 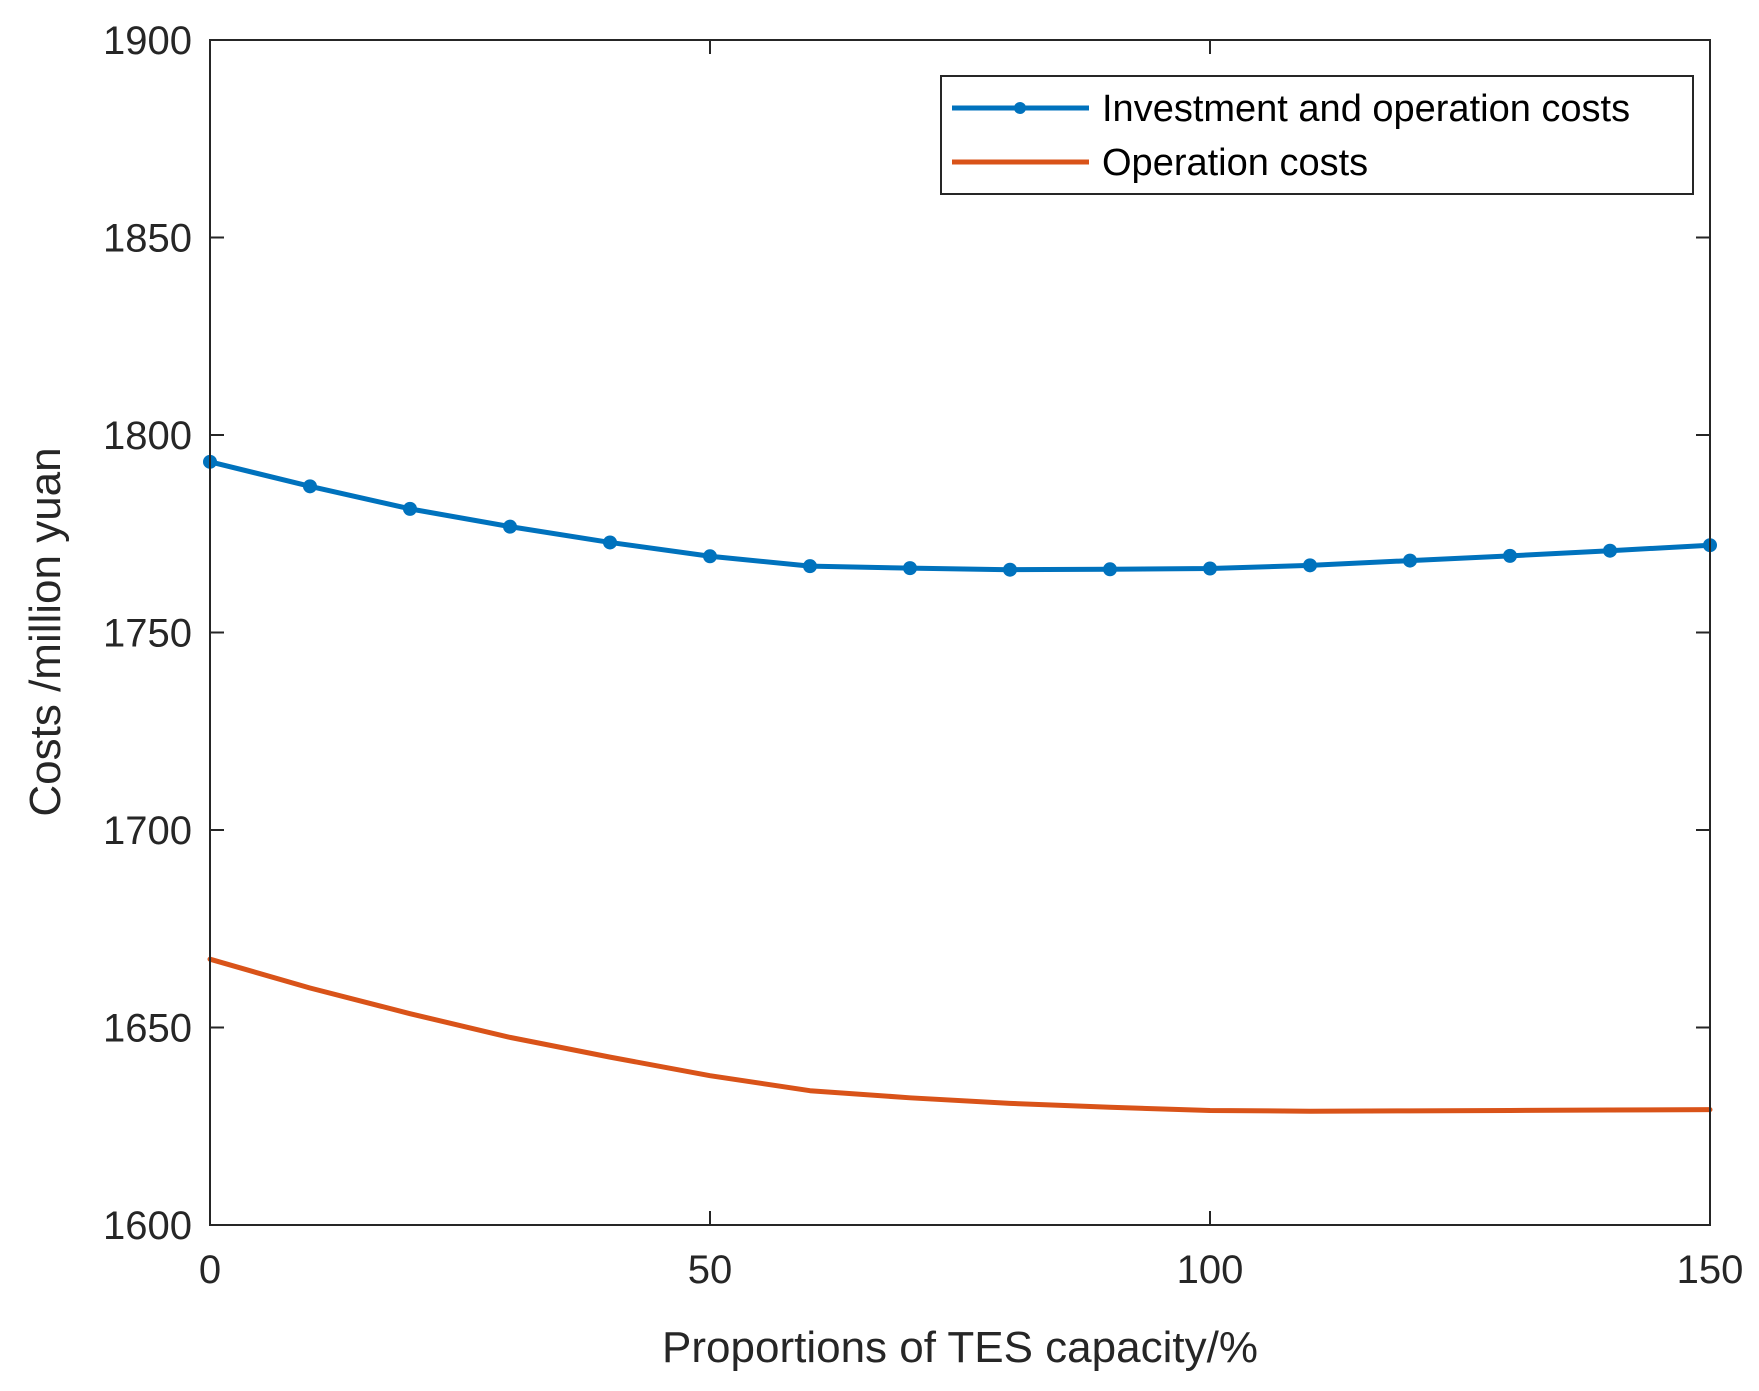 I want to click on series-line-operation-costs, so click(x=960, y=1035).